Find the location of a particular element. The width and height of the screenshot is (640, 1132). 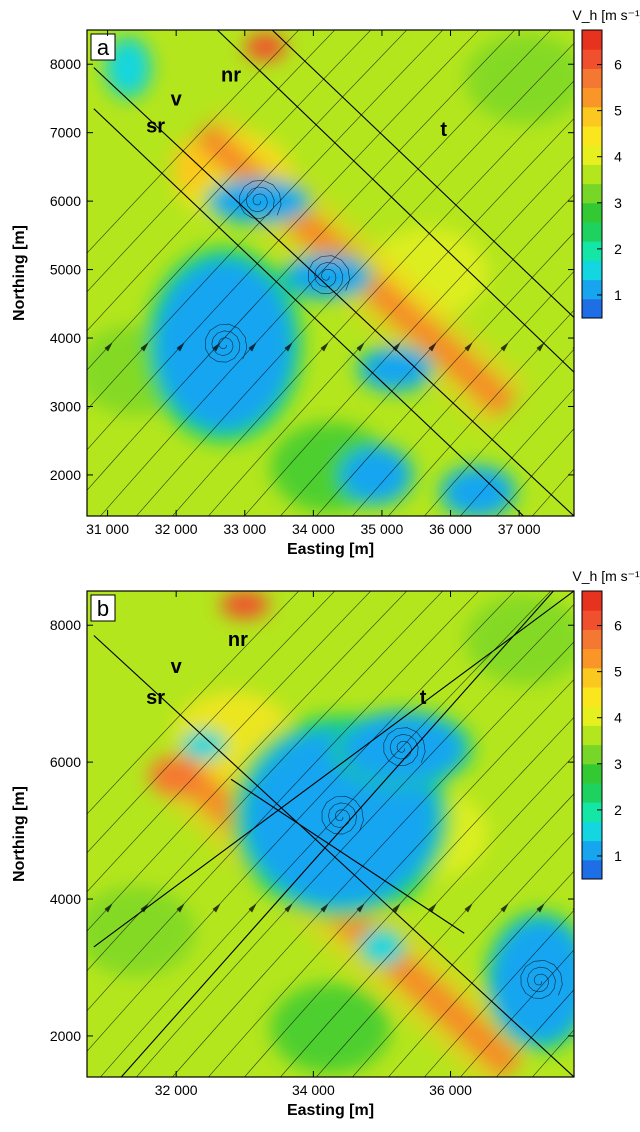

y-tick-label: 5000 is located at coordinates (65, 270).